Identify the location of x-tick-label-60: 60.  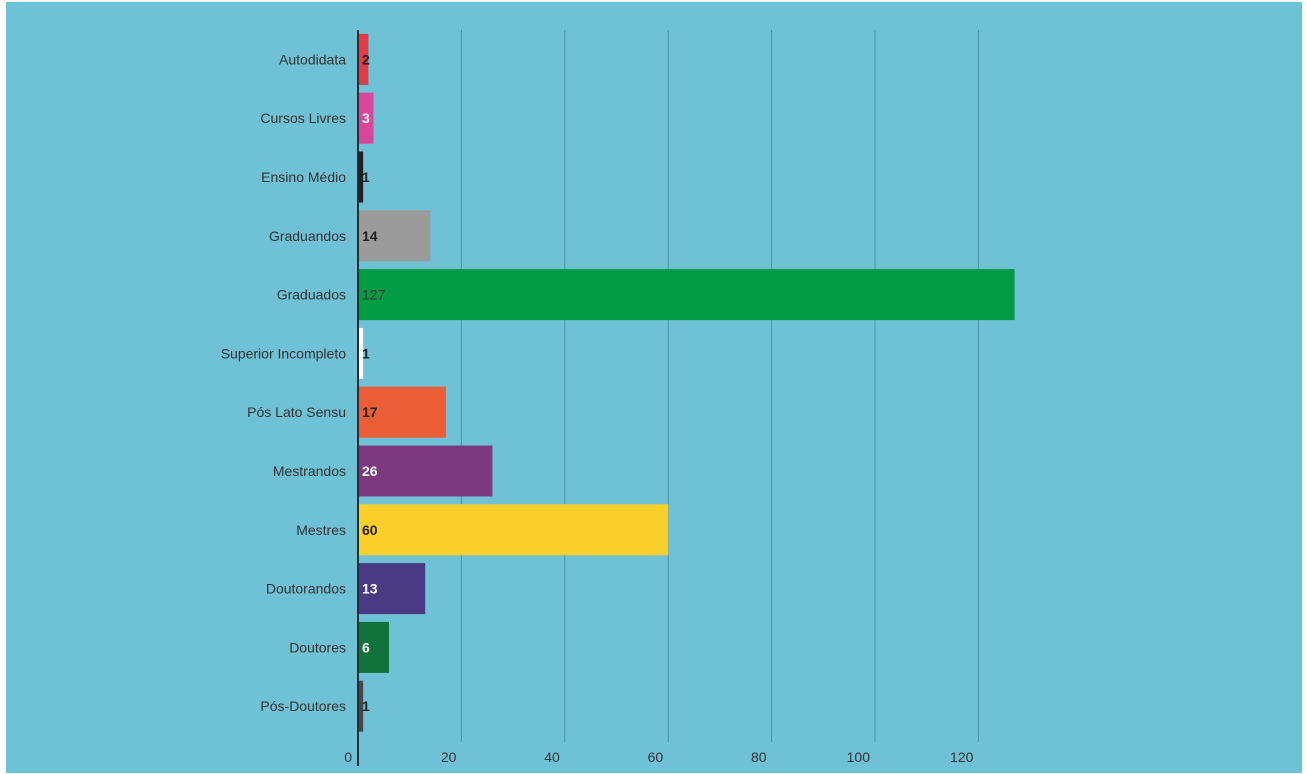
(656, 757).